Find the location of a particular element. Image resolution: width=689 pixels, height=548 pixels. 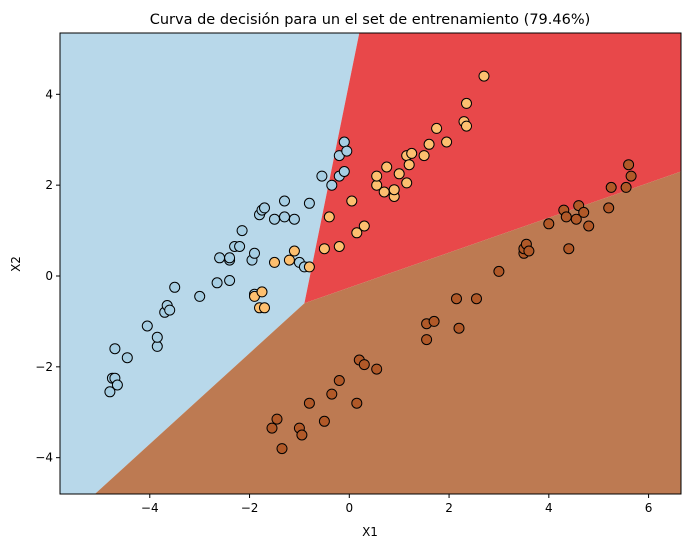

x-tick-label: 4 is located at coordinates (549, 508).